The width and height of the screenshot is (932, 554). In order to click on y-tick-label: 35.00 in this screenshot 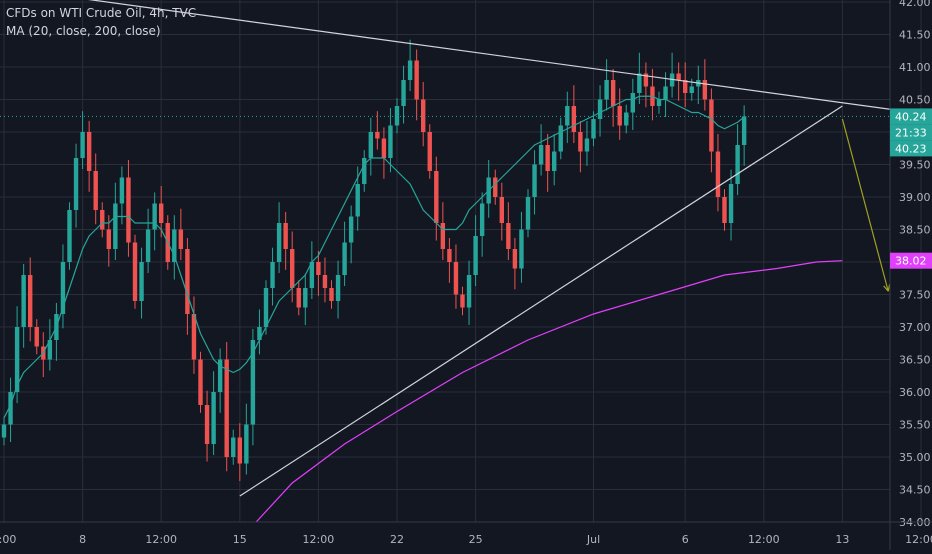, I will do `click(915, 457)`.